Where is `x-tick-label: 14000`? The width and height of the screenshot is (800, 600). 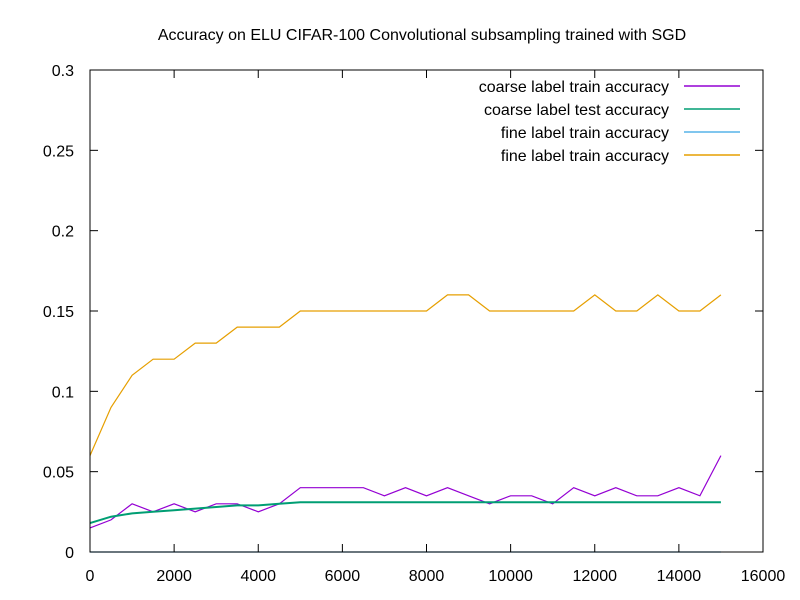
x-tick-label: 14000 is located at coordinates (679, 576).